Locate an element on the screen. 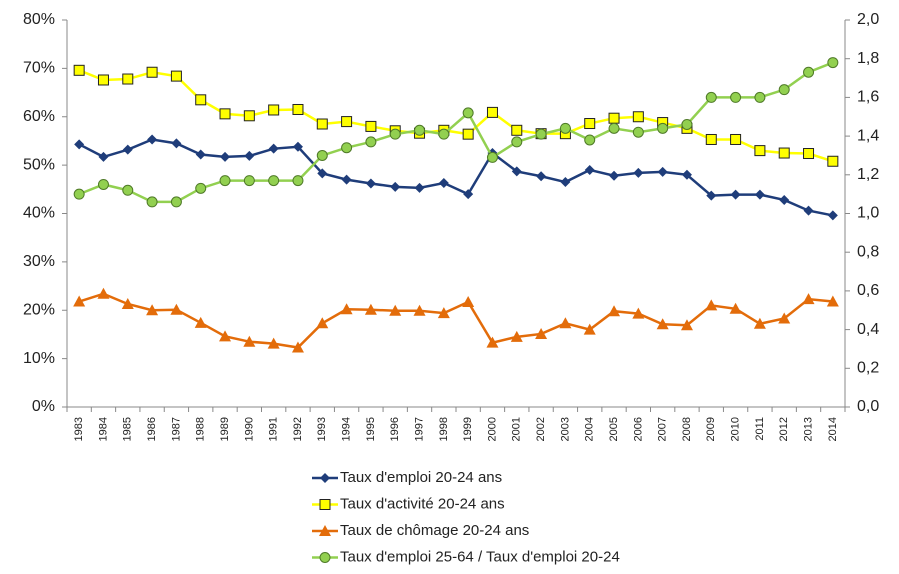 This screenshot has height=574, width=899. x-tick-label: 2009 is located at coordinates (711, 429).